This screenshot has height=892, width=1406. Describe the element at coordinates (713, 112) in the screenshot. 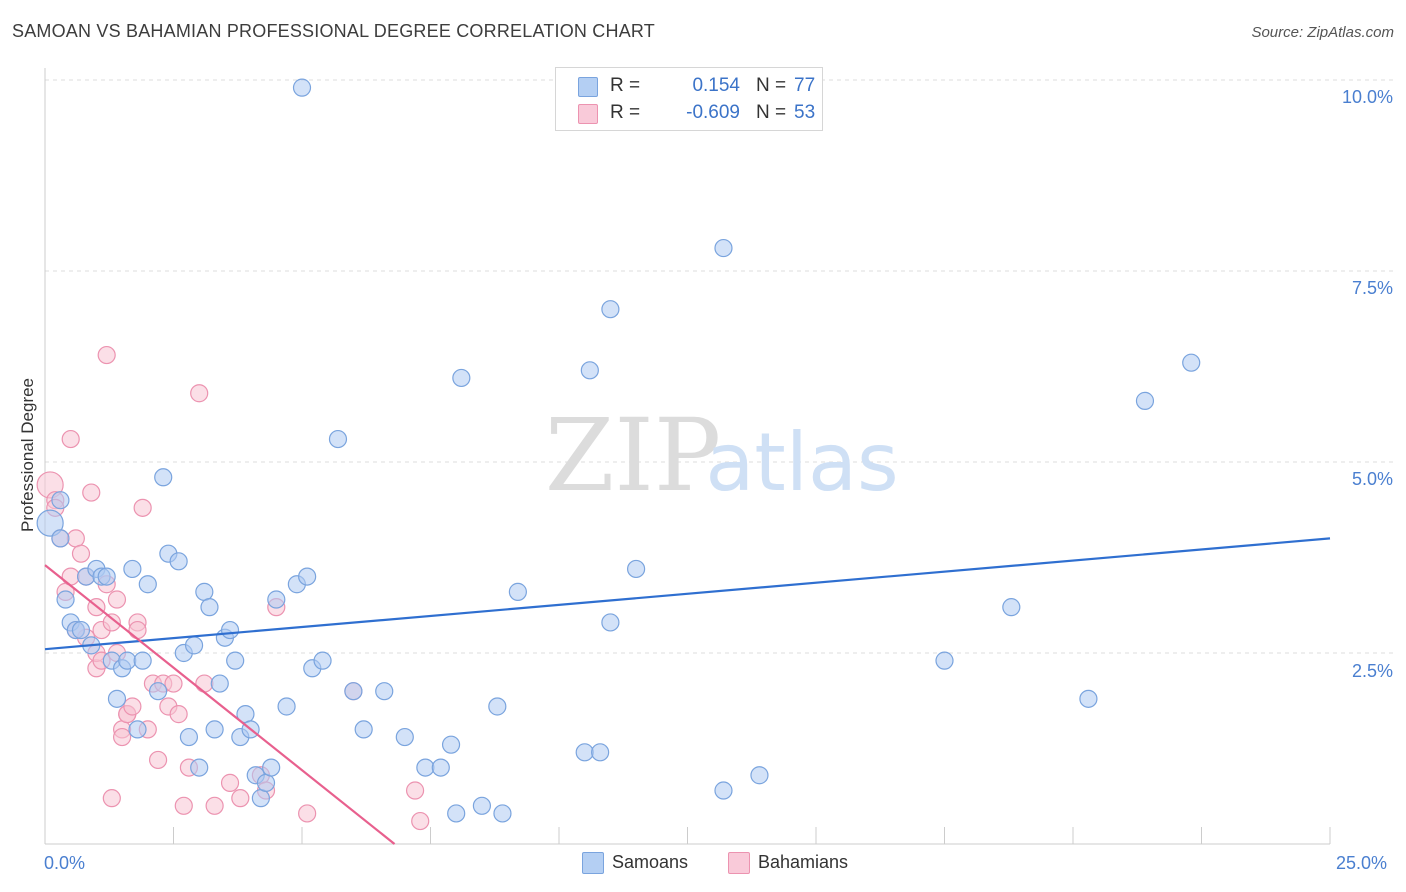

I see `bahamians-r-value: -0.609` at that location.